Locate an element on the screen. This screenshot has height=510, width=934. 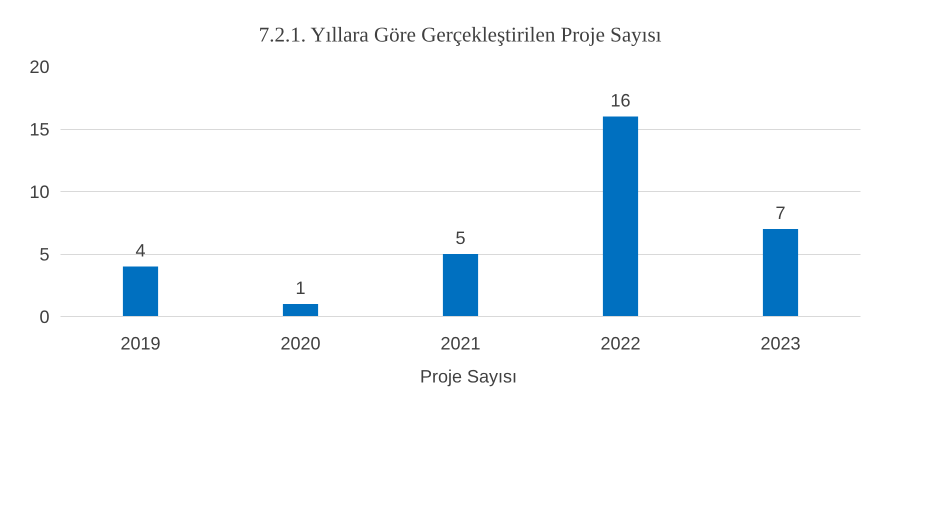
data-label: 4 is located at coordinates (140, 250).